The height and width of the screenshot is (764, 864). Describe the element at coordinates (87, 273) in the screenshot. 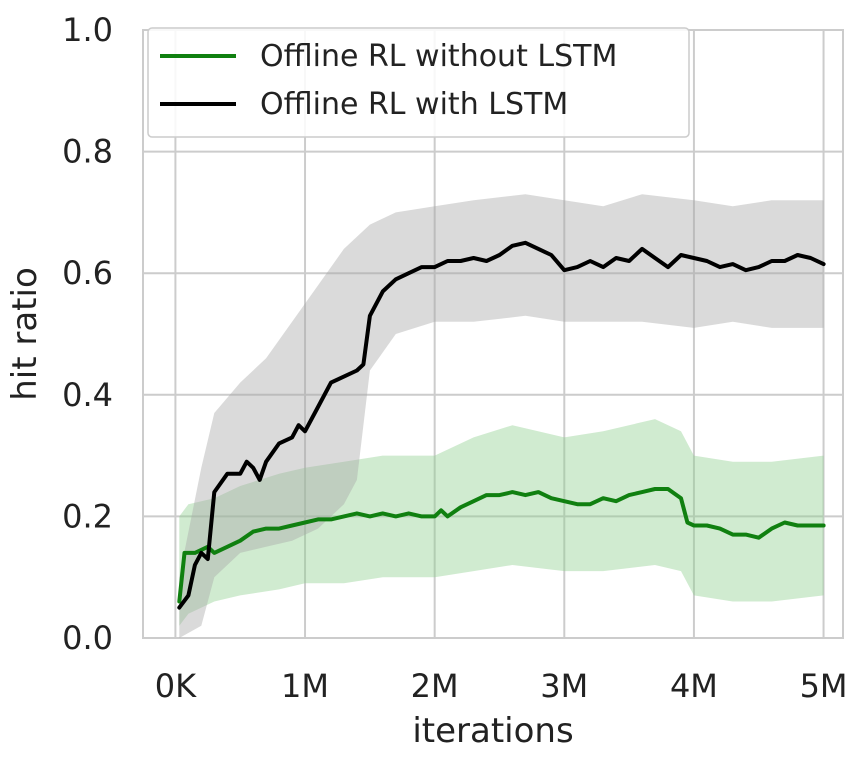

I see `y-tick-label: 0.6` at that location.